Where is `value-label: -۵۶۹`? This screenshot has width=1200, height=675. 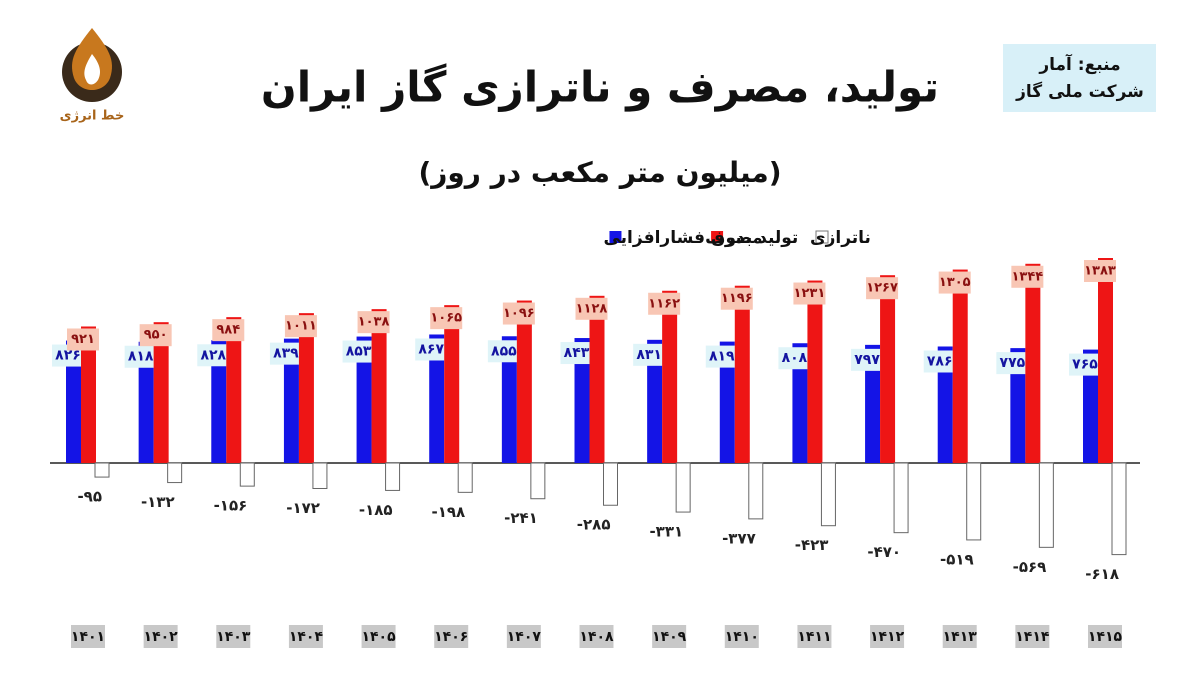
value-label: -۵۶۹ is located at coordinates (1030, 567).